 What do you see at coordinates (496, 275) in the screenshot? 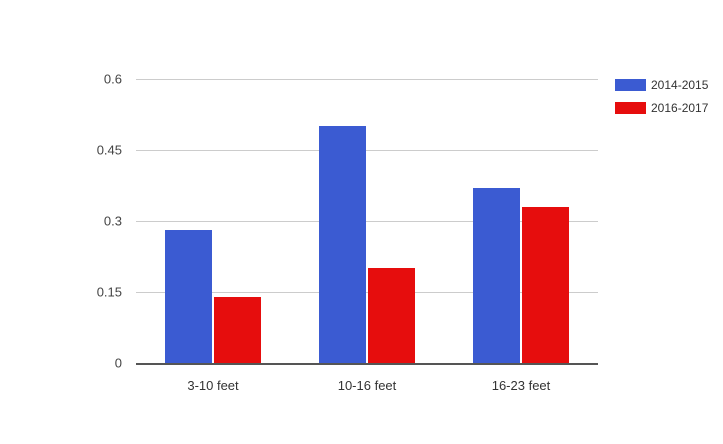
I see `bar-2014-2015-16-23 feet` at bounding box center [496, 275].